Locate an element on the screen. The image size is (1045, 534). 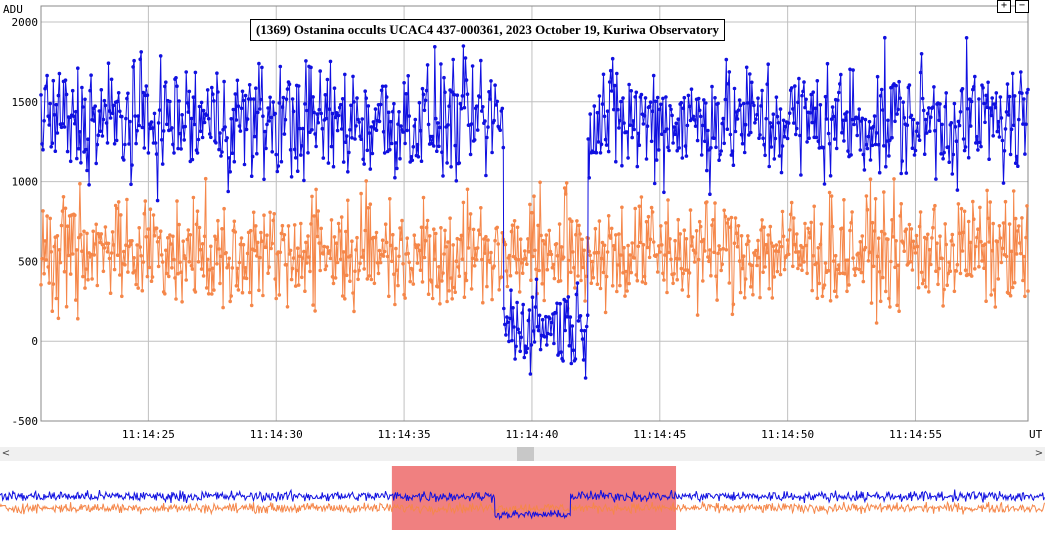
zoom-out-button: − is located at coordinates (1022, 6).